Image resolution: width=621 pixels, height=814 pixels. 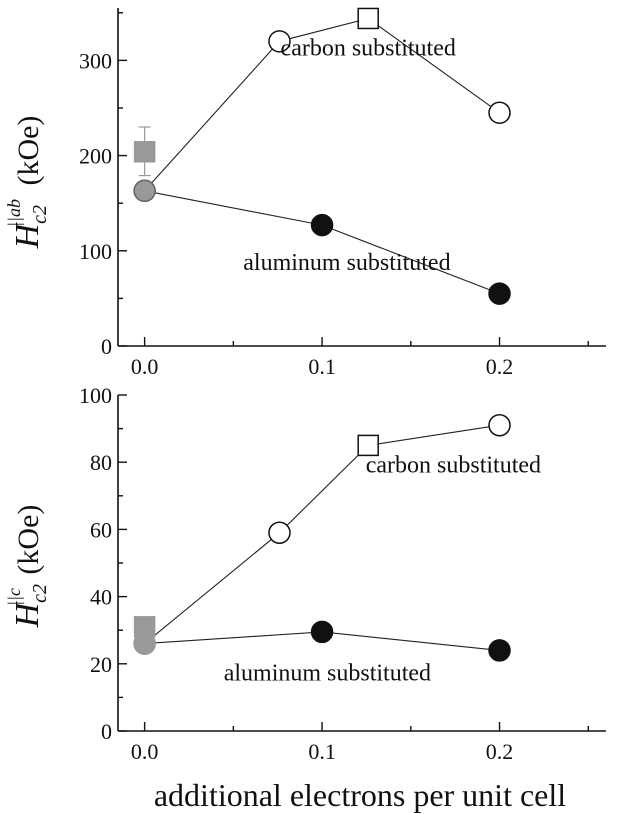 What do you see at coordinates (101, 529) in the screenshot?
I see `y-tick-label: 60` at bounding box center [101, 529].